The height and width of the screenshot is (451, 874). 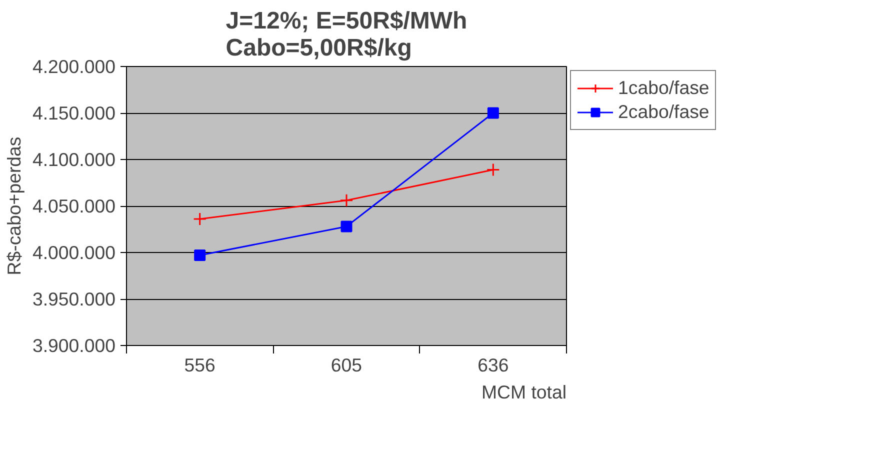 What do you see at coordinates (74, 206) in the screenshot?
I see `y-tick-label: 4.050.000` at bounding box center [74, 206].